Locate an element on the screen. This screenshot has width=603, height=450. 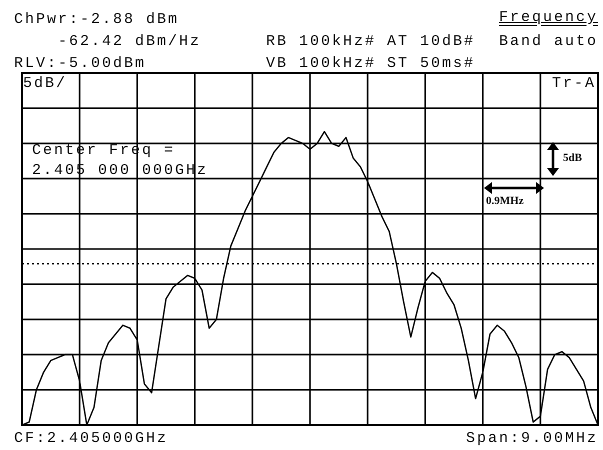
text: Span:9.00MHz is located at coordinates (532, 439).